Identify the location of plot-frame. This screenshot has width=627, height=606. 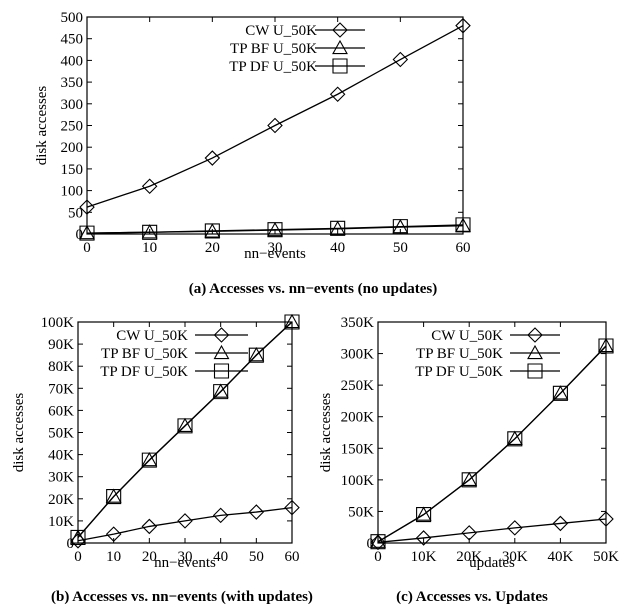
(492, 432).